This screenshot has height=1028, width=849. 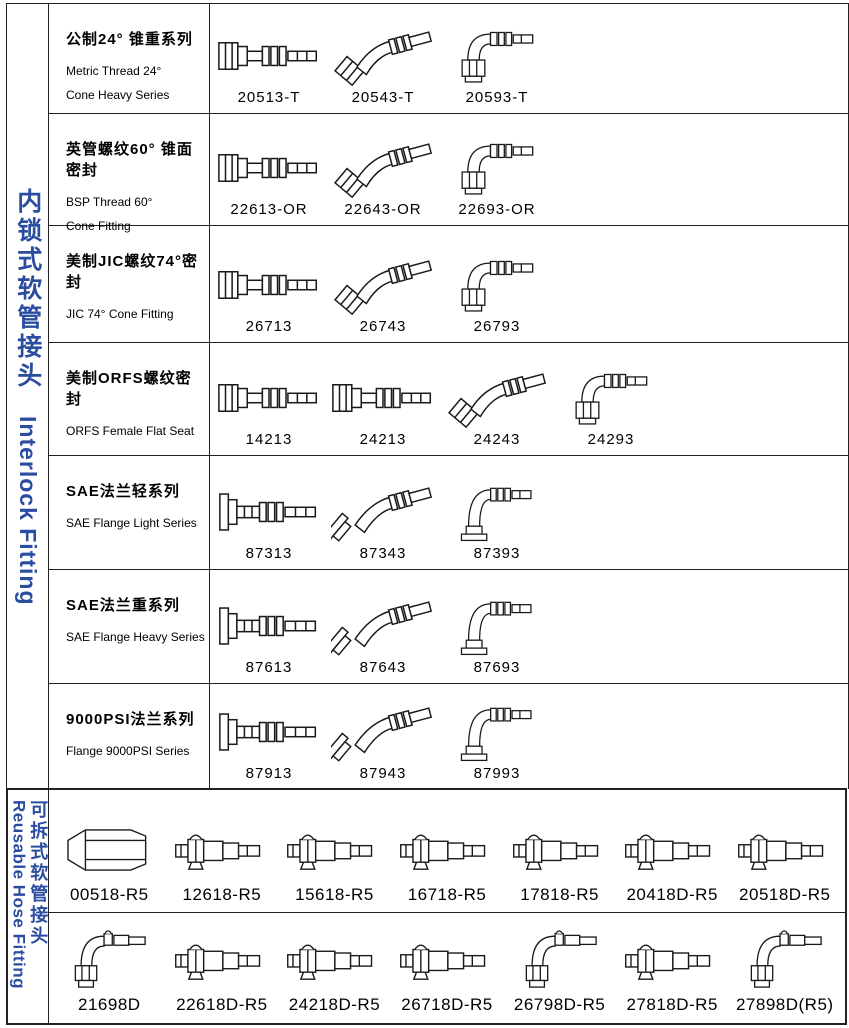 What do you see at coordinates (383, 524) in the screenshot?
I see `part-item: 87343` at bounding box center [383, 524].